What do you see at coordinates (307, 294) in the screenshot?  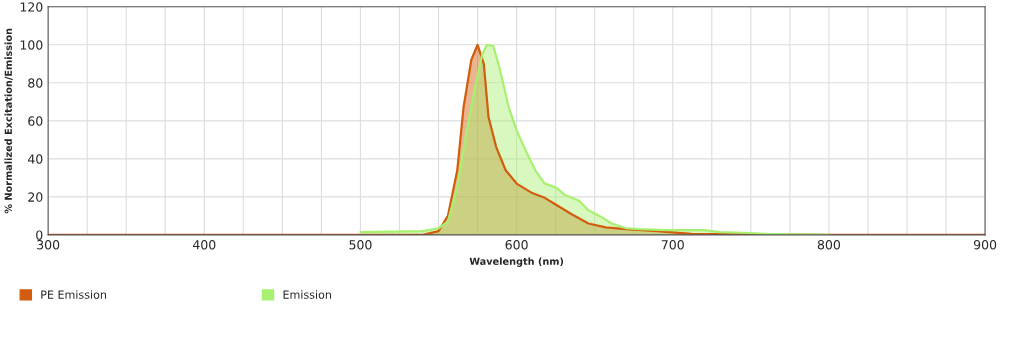 I see `legend-label: Emission` at bounding box center [307, 294].